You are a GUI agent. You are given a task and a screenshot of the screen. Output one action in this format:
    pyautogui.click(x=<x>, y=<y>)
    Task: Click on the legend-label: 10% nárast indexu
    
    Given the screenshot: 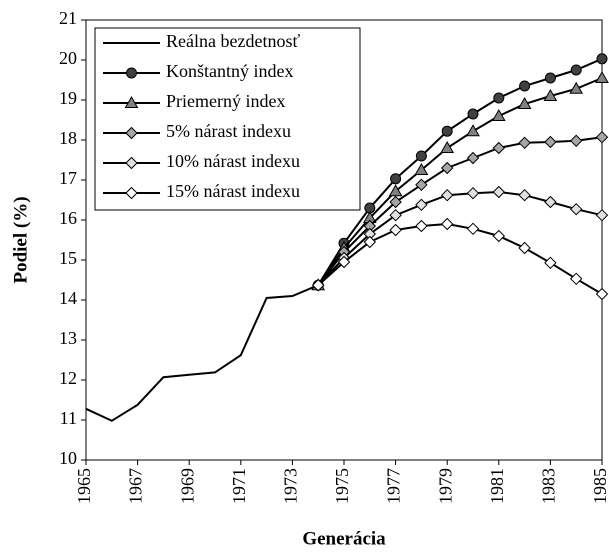 What is the action you would take?
    pyautogui.click(x=233, y=161)
    